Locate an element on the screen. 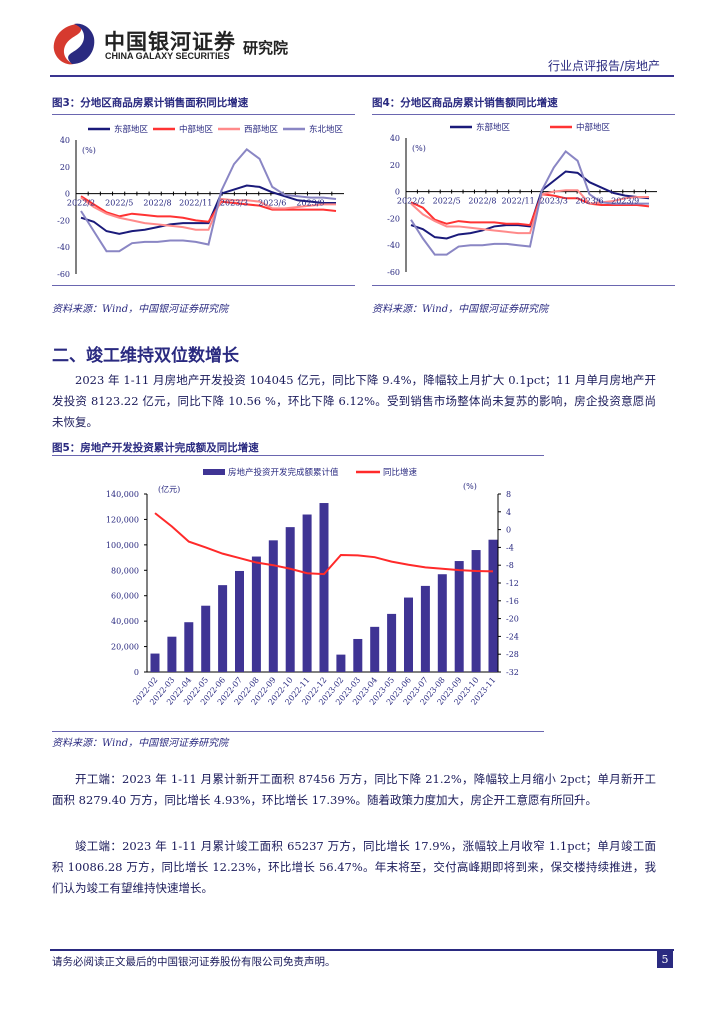 The height and width of the screenshot is (1024, 724). fig3-x-tick-label: 2022/2 is located at coordinates (81, 203).